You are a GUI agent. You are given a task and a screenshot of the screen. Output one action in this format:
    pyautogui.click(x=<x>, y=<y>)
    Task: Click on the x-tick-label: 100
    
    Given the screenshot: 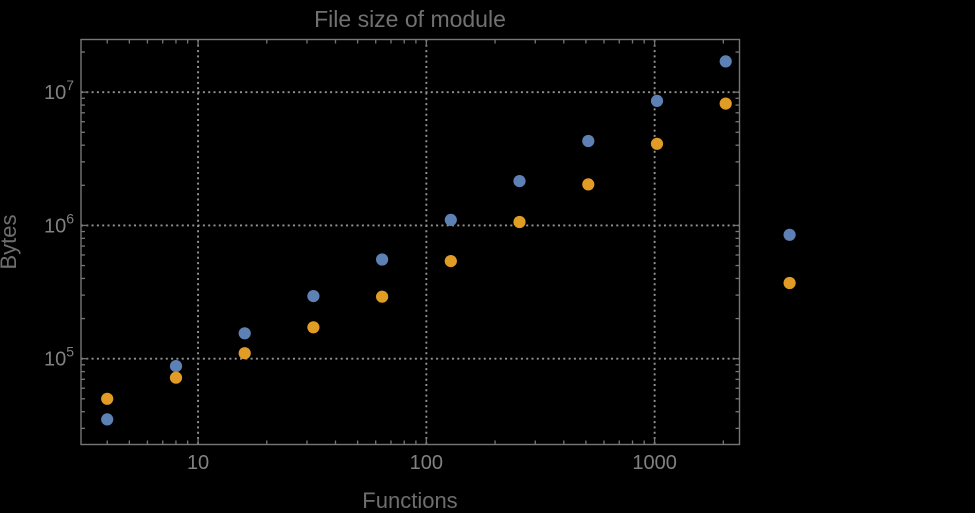 What is the action you would take?
    pyautogui.click(x=426, y=463)
    